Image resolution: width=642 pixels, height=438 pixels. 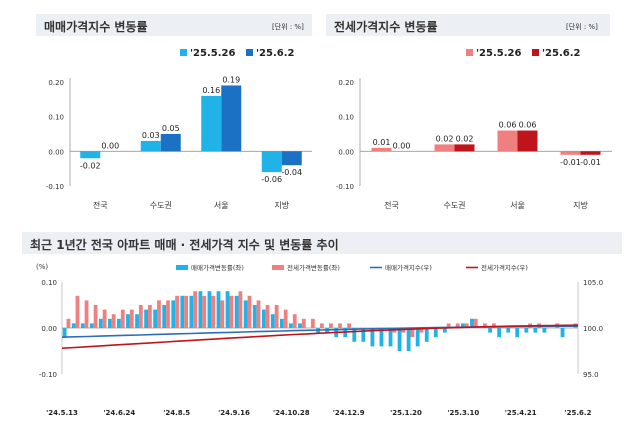 What do you see at coordinates (100, 205) in the screenshot?
I see `x-tick-label: 전국` at bounding box center [100, 205].